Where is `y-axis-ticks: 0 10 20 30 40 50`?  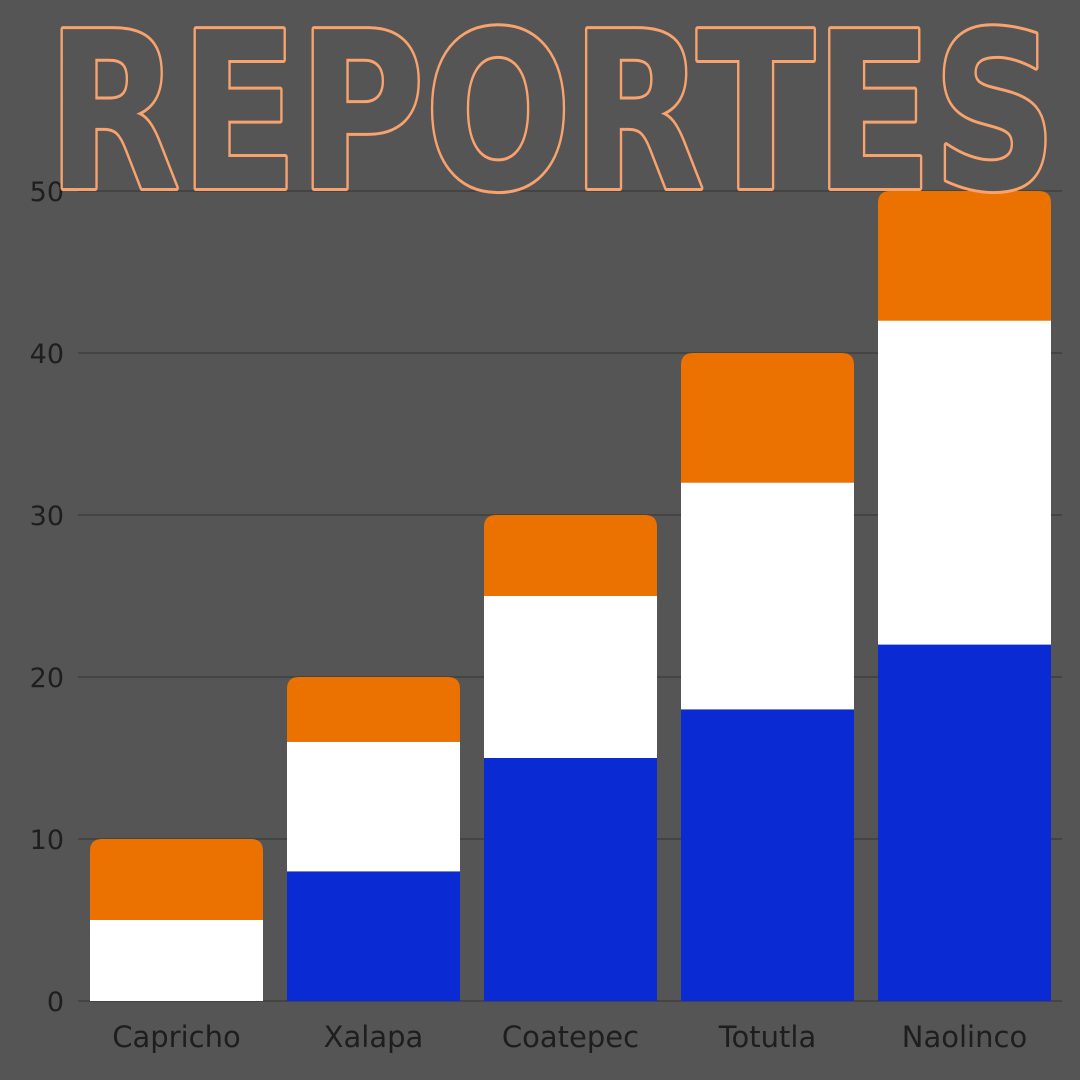 y-axis-ticks: 0 10 20 30 40 50 is located at coordinates (47, 597).